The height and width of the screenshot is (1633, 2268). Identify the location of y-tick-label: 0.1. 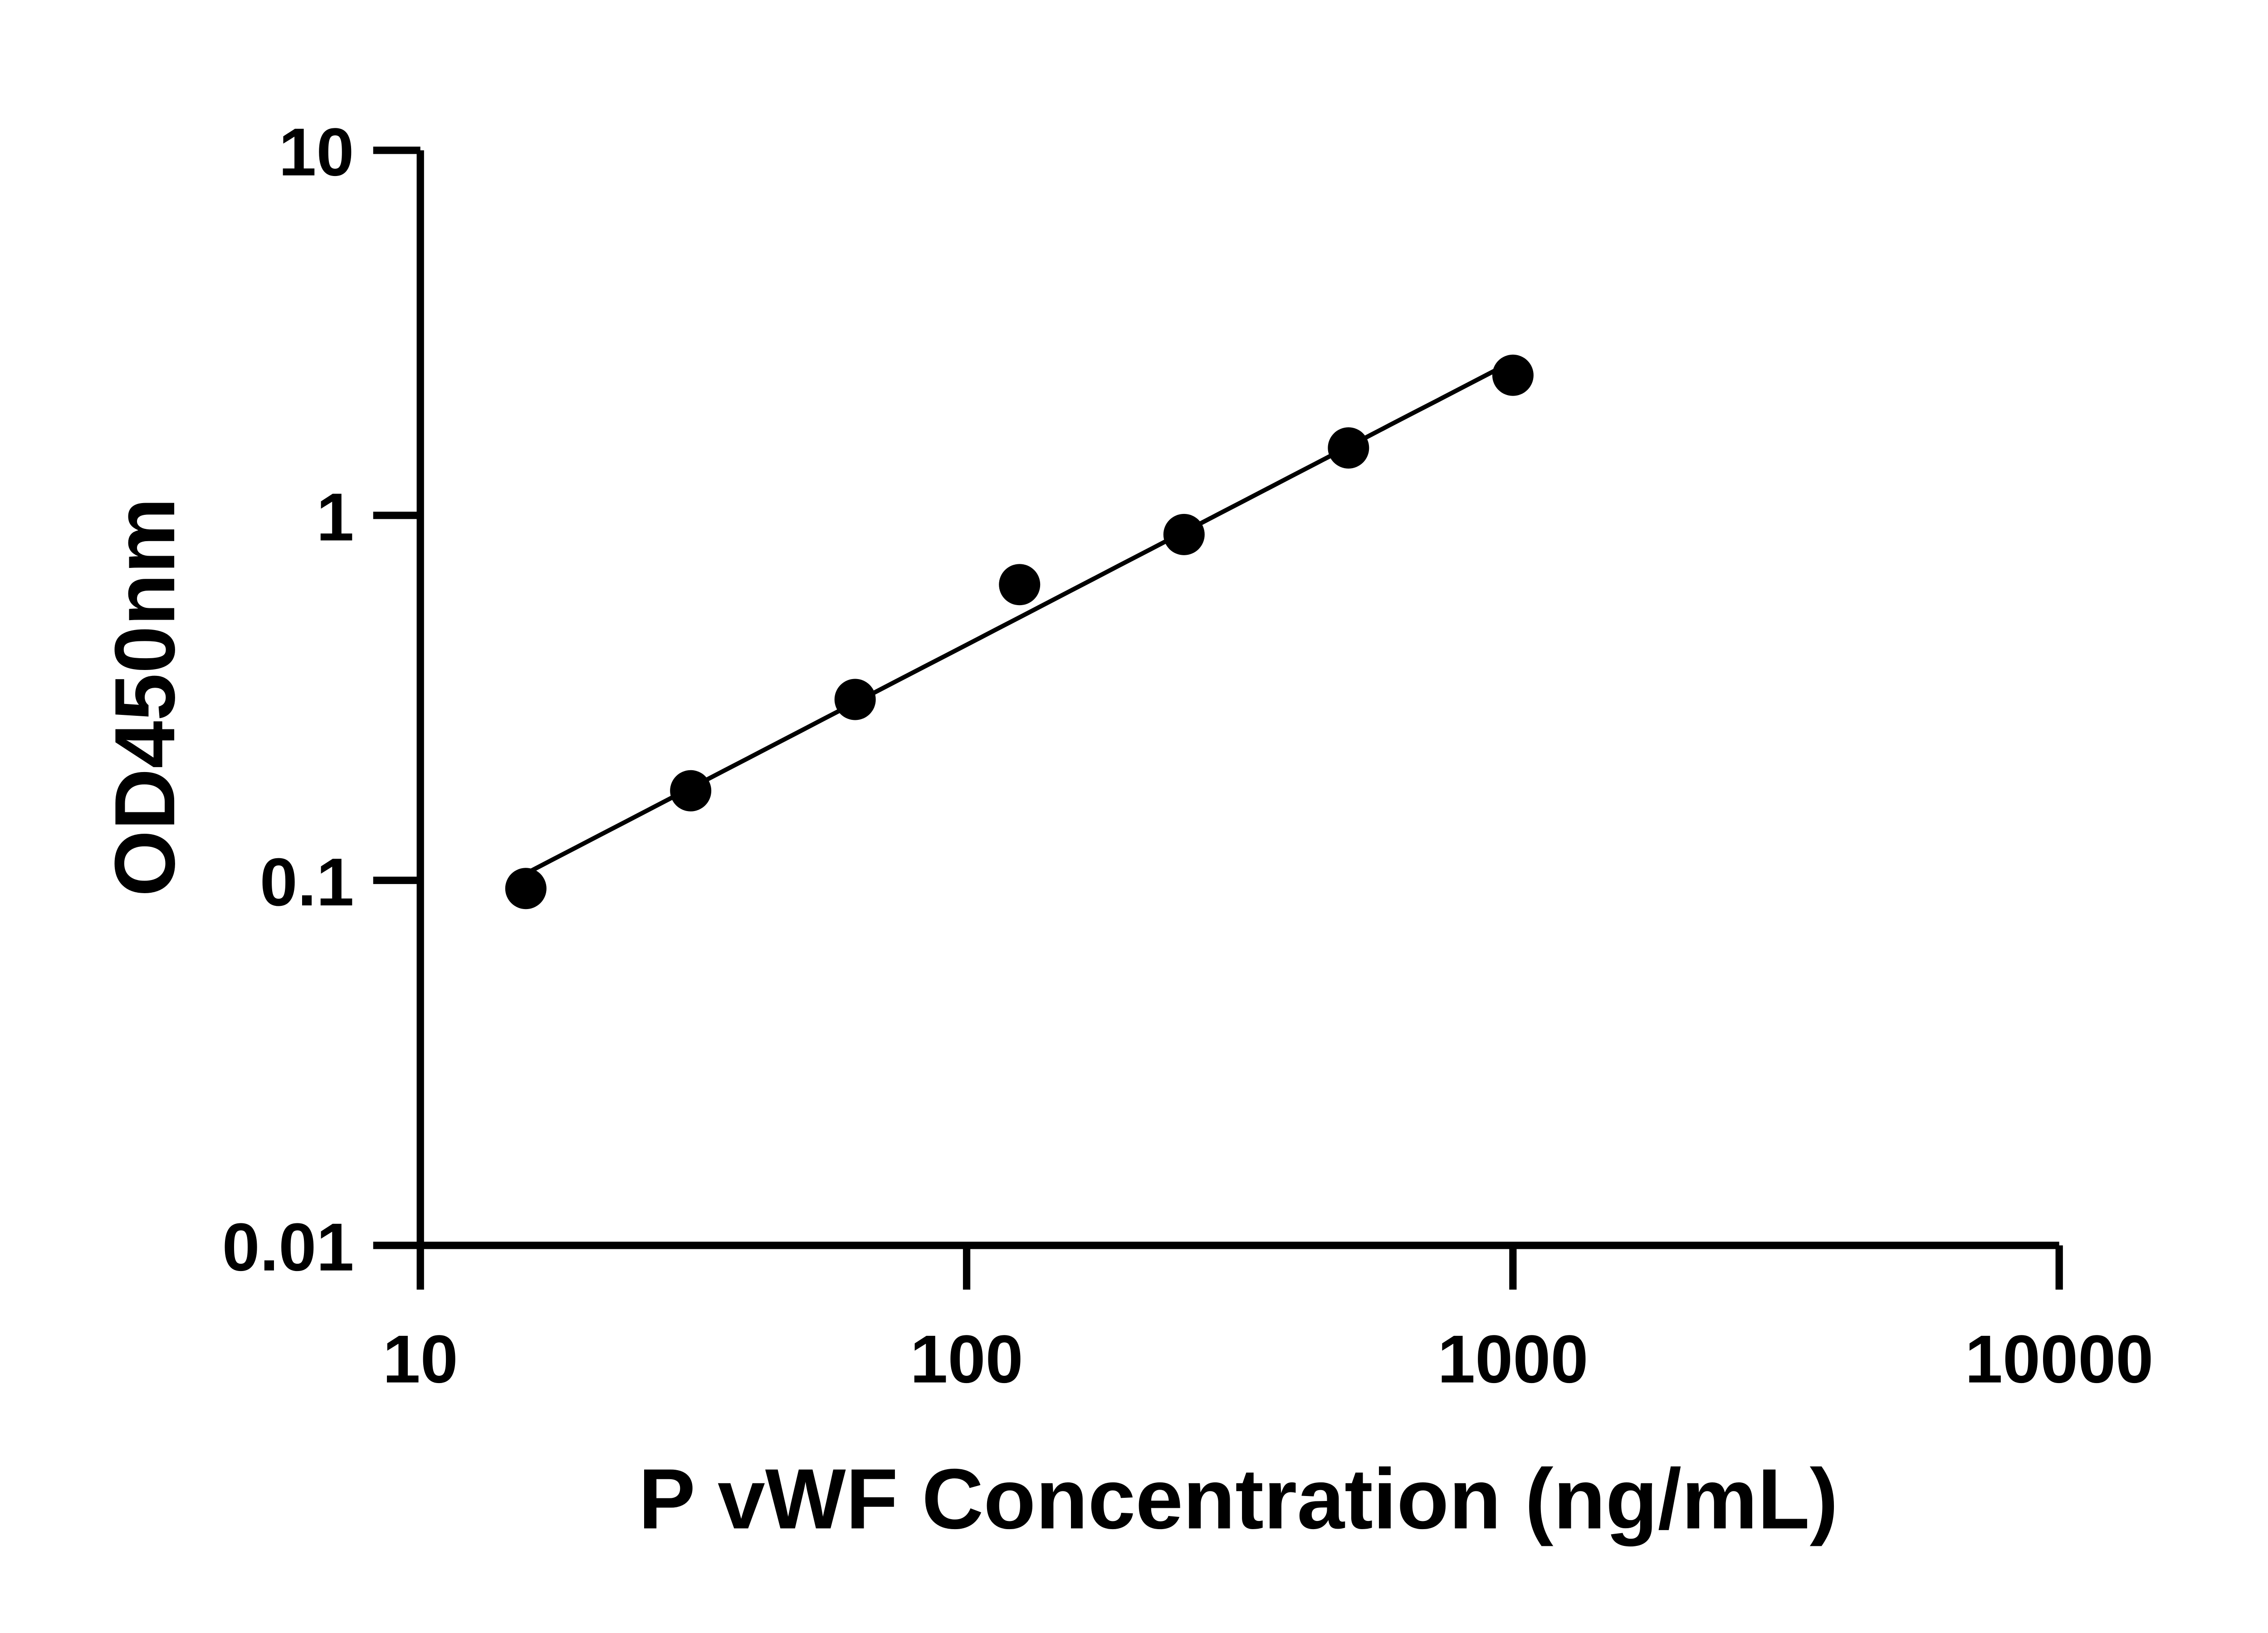
(307, 882).